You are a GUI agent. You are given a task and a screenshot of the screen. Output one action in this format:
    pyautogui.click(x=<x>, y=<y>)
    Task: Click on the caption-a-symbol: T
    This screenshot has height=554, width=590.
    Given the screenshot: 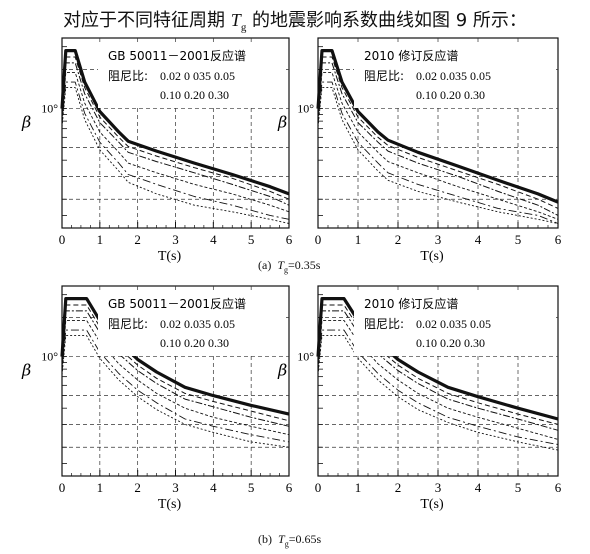 What is the action you would take?
    pyautogui.click(x=281, y=265)
    